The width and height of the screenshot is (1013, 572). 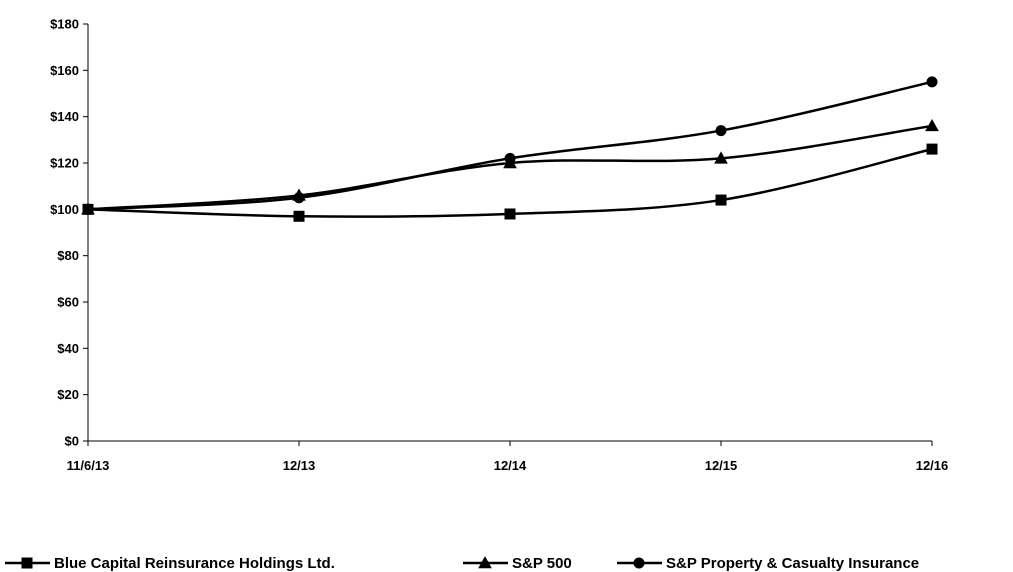 What do you see at coordinates (64, 163) in the screenshot?
I see `y-tick-label: $120` at bounding box center [64, 163].